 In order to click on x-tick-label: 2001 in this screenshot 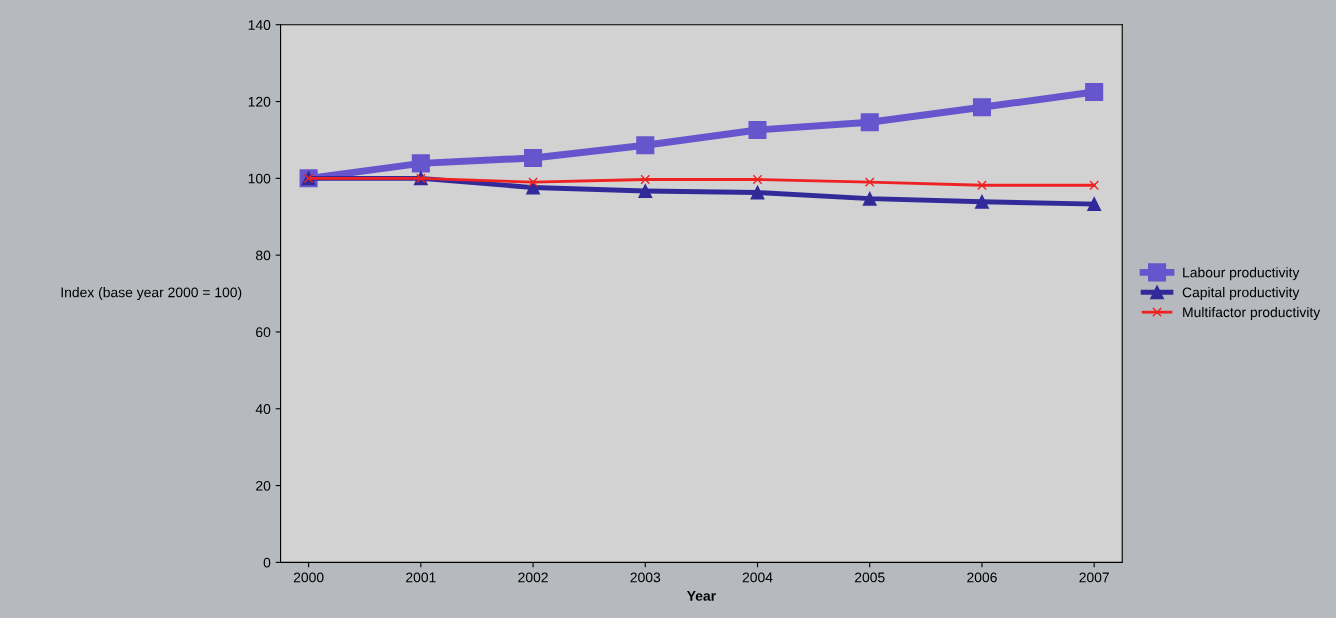, I will do `click(421, 577)`.